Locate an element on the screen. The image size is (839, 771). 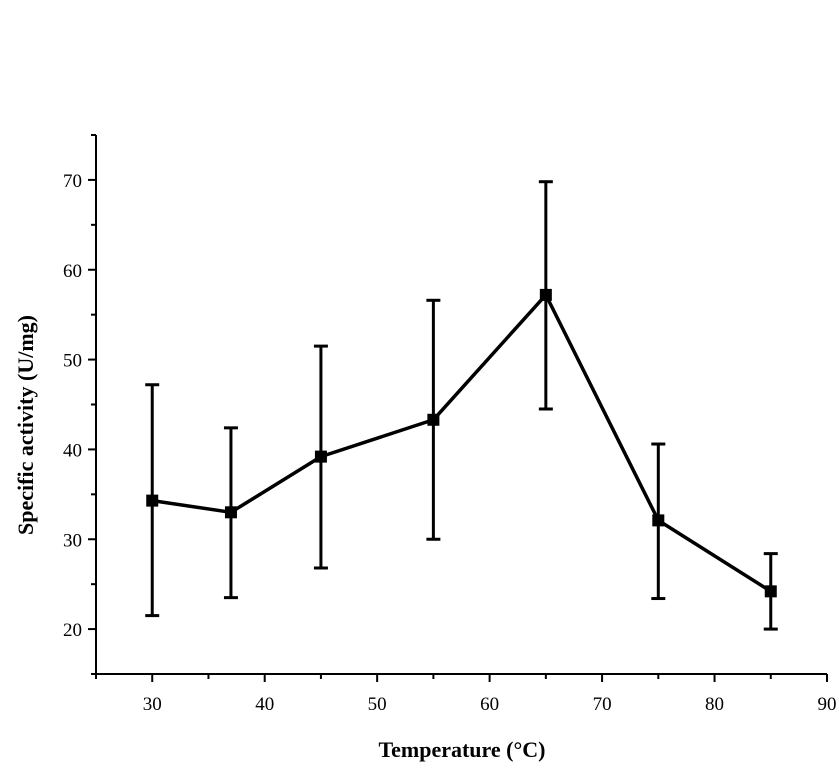
x-tick-label: 90 is located at coordinates (827, 704).